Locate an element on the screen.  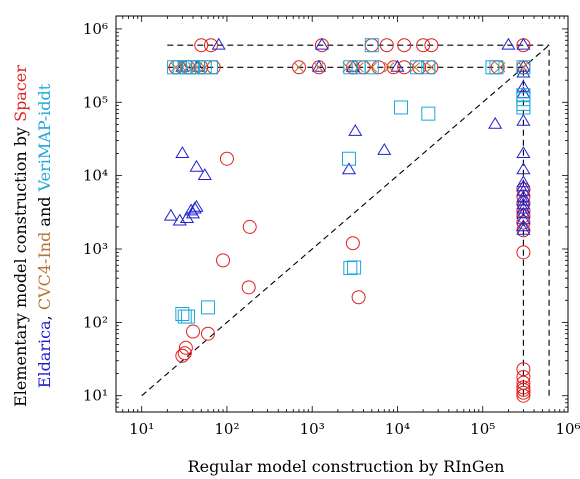
y-tick-label: 10⁵ is located at coordinates (95, 102).